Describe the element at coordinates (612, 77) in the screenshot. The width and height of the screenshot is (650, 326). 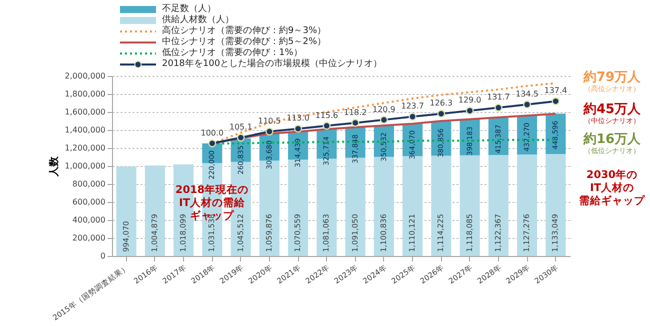
I see `text: 約79万人` at that location.